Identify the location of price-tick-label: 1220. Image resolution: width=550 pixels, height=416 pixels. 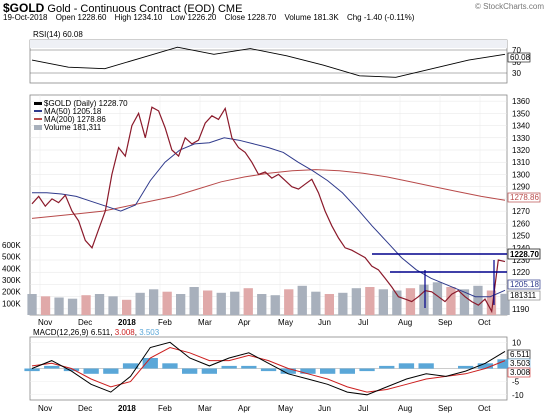
(521, 272).